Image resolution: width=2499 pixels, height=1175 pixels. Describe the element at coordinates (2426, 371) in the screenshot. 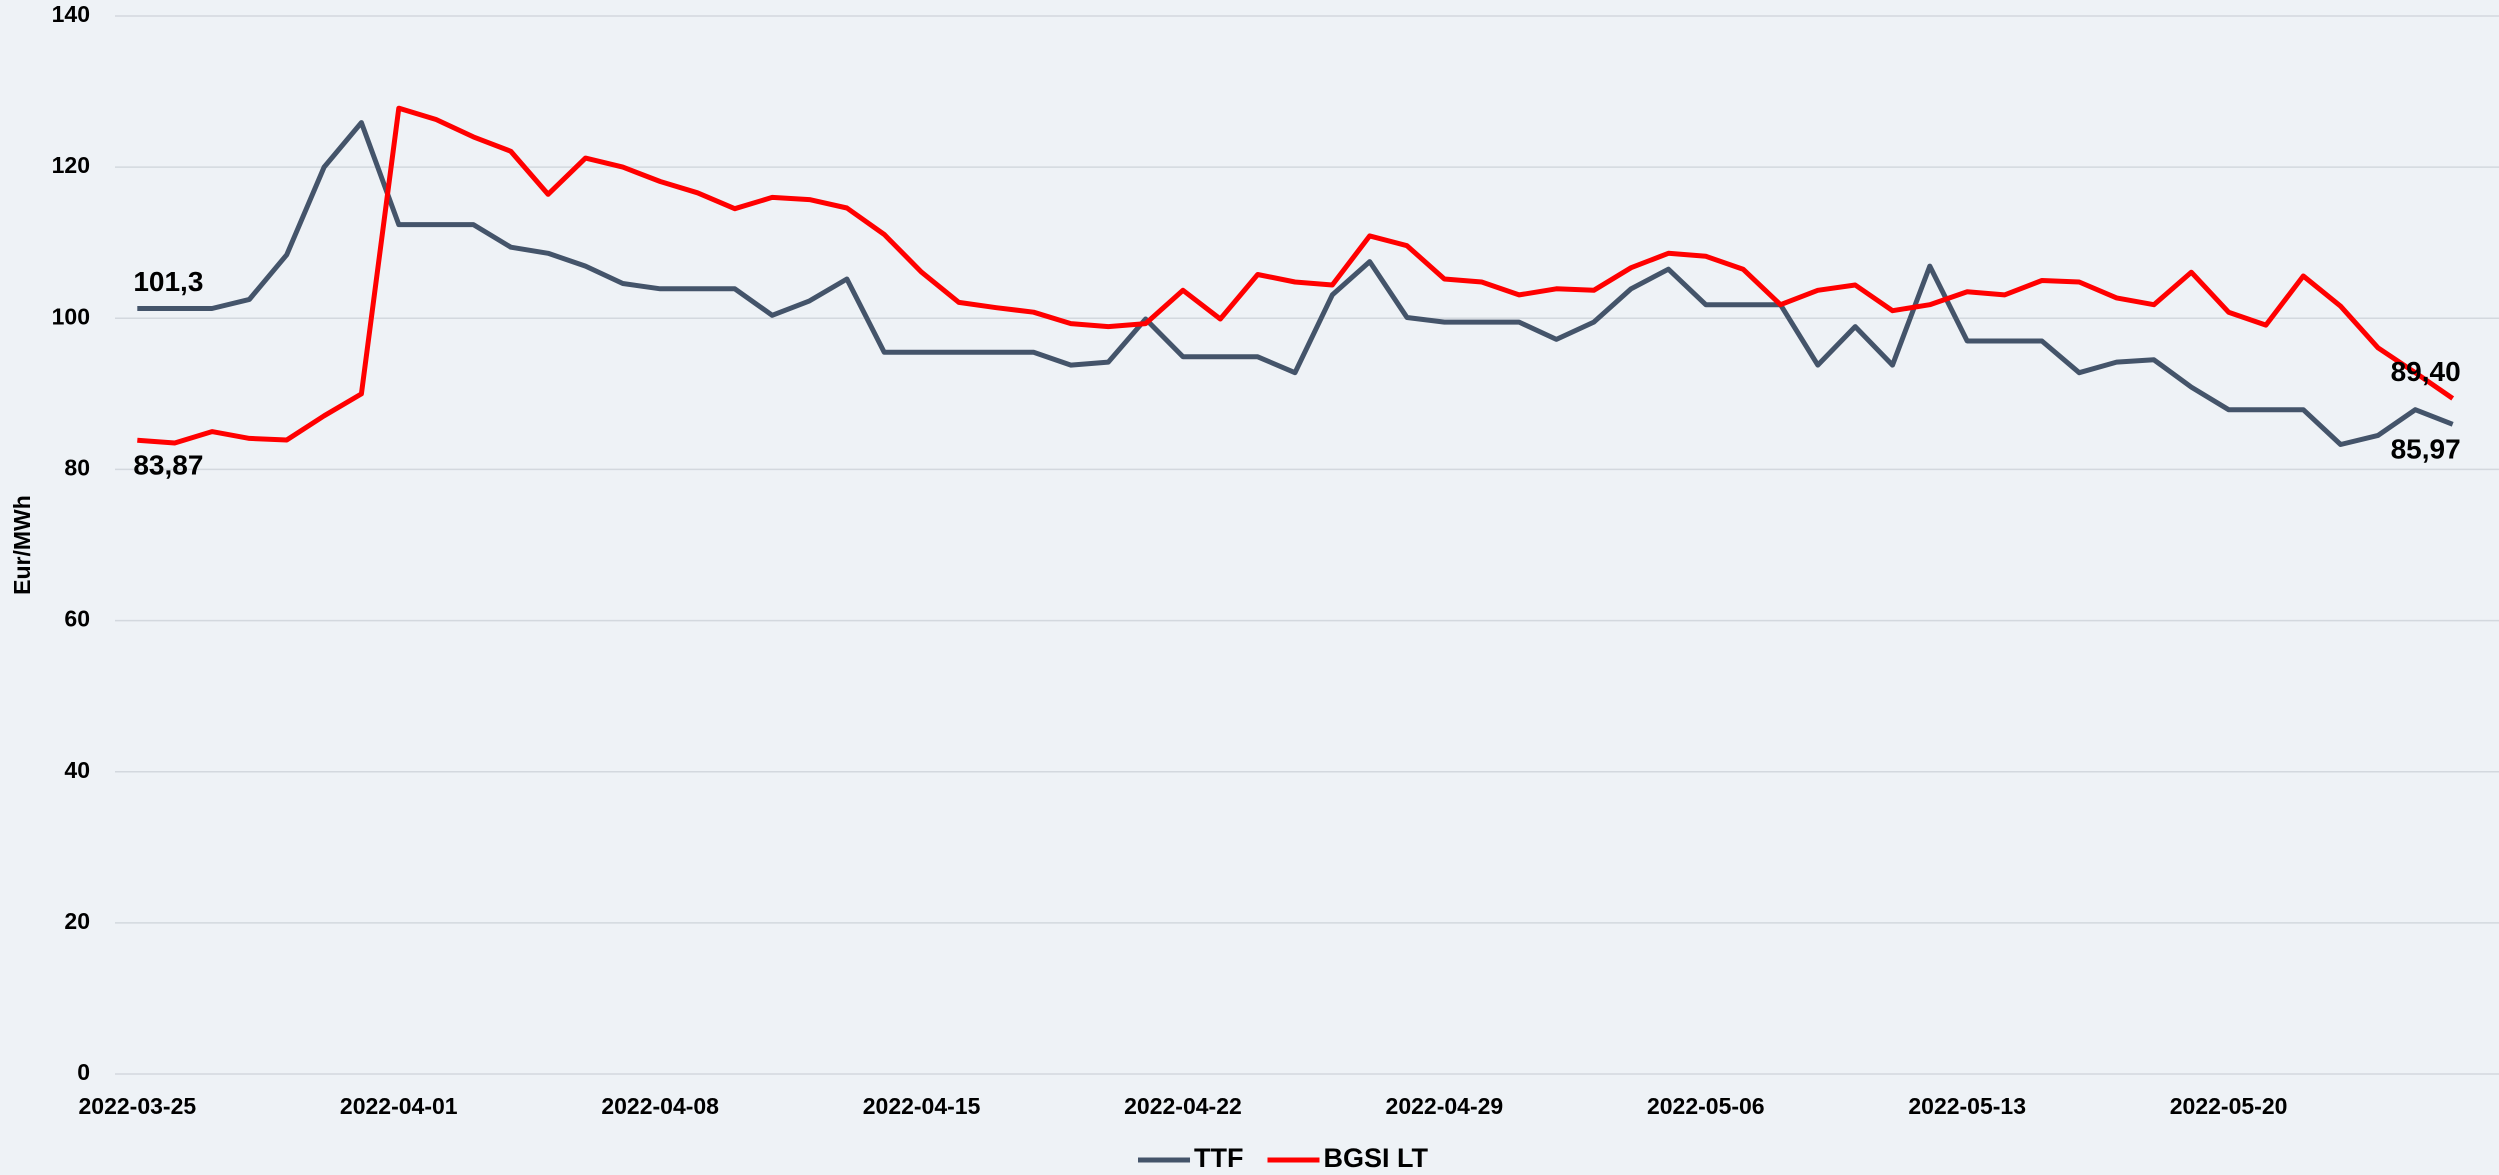

I see `data-label: 89,40` at that location.